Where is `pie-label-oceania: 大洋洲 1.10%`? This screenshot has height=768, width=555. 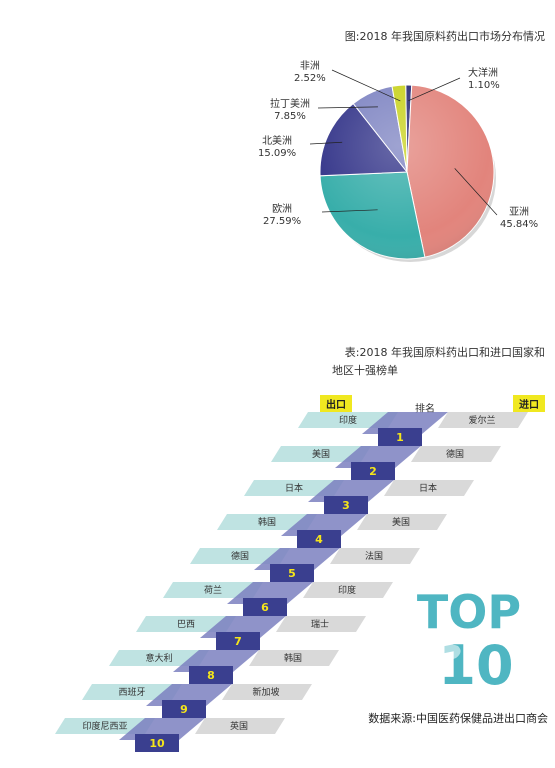 pie-label-oceania: 大洋洲 1.10% is located at coordinates (484, 80).